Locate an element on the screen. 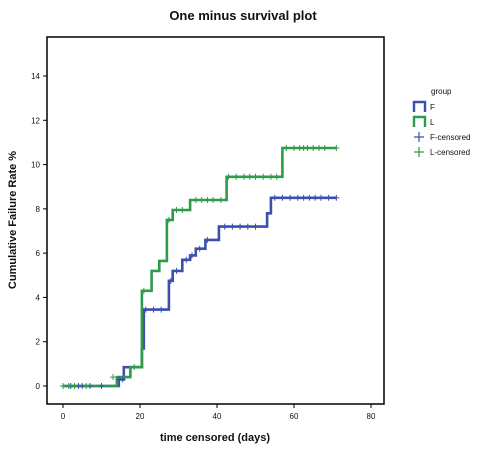 This screenshot has height=450, width=485. x-tick-label: 60 is located at coordinates (294, 416).